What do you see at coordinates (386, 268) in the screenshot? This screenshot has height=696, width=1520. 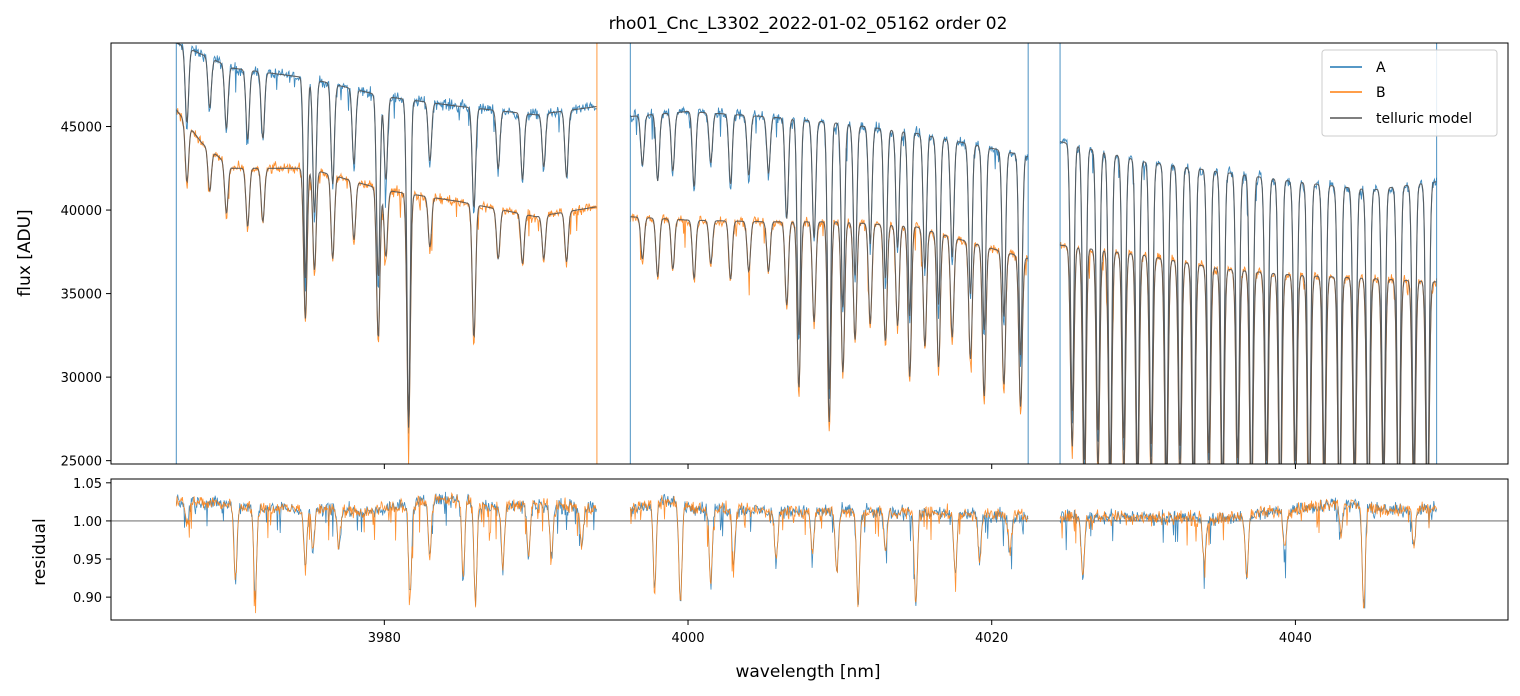 I see `telluric-model-b-line-seg1` at bounding box center [386, 268].